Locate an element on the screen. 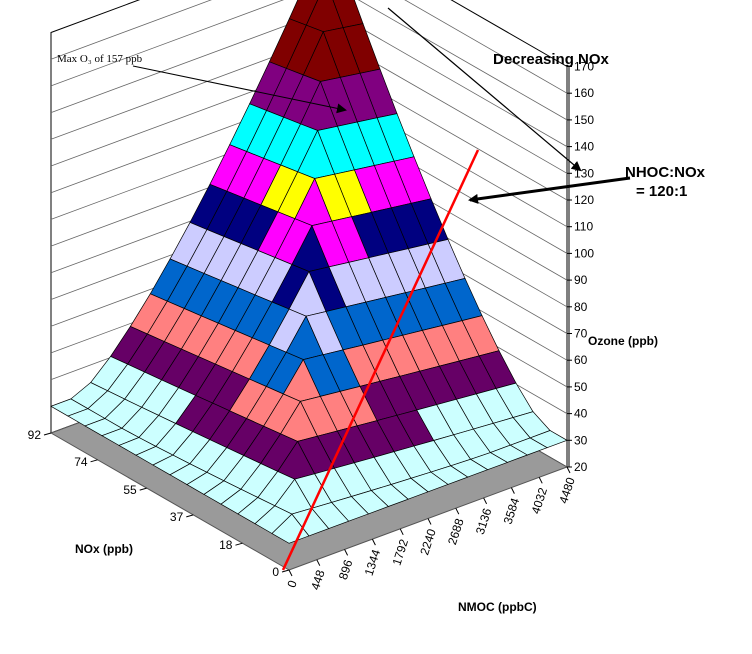  max-o3-annotation: Max O₃ of 157 ppb is located at coordinates (100, 59).